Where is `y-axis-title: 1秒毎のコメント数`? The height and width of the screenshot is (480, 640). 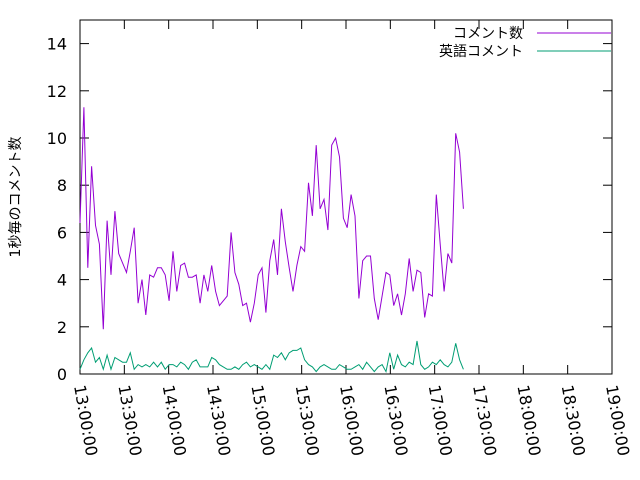 y-axis-title: 1秒毎のコメント数 is located at coordinates (16, 197).